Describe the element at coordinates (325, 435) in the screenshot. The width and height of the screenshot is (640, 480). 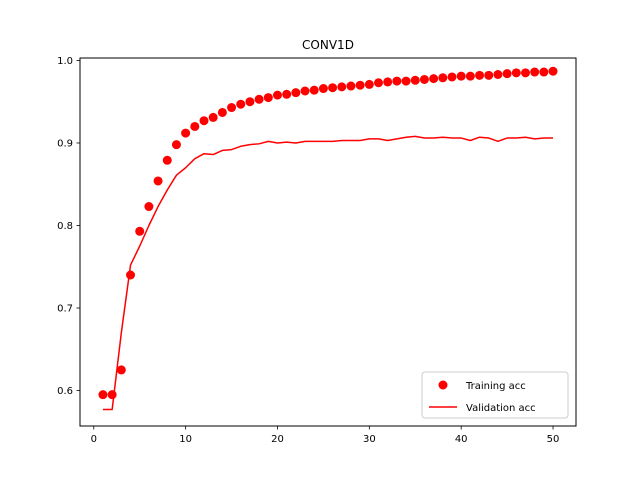
I see `x-axis: 0 10 20 30 40 50` at that location.